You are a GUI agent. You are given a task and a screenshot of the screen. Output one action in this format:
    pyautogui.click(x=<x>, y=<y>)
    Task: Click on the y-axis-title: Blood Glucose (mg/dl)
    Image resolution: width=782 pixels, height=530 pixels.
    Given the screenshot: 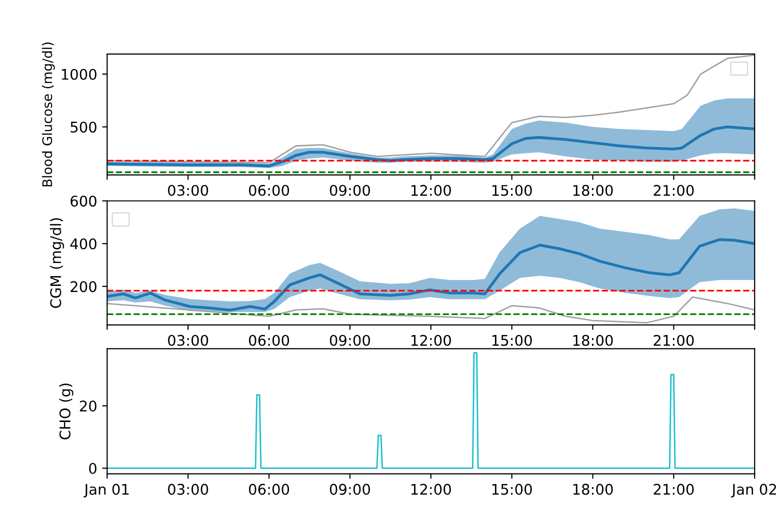 What is the action you would take?
    pyautogui.click(x=48, y=114)
    